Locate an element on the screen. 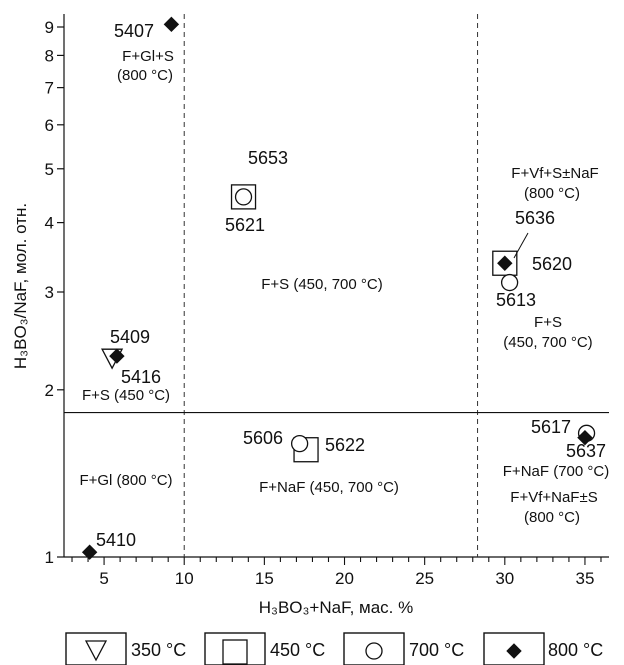 The height and width of the screenshot is (665, 624). point-label-5407: 5407 is located at coordinates (134, 31).